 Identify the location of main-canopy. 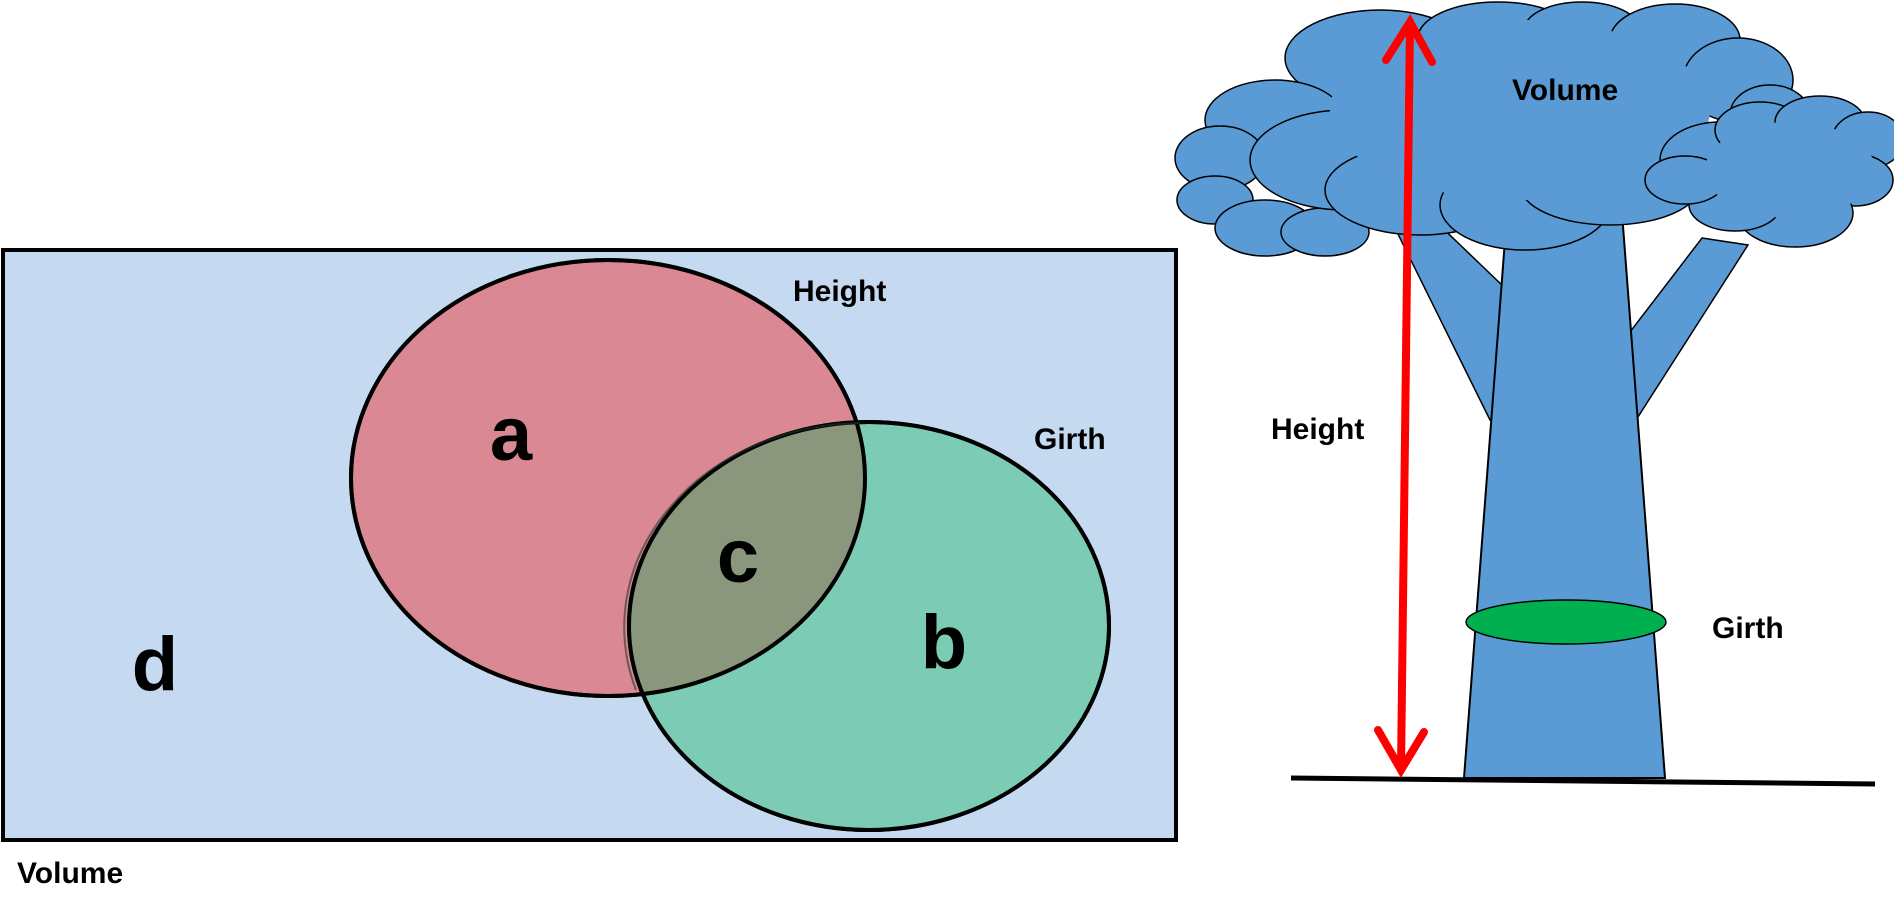
(1492, 129).